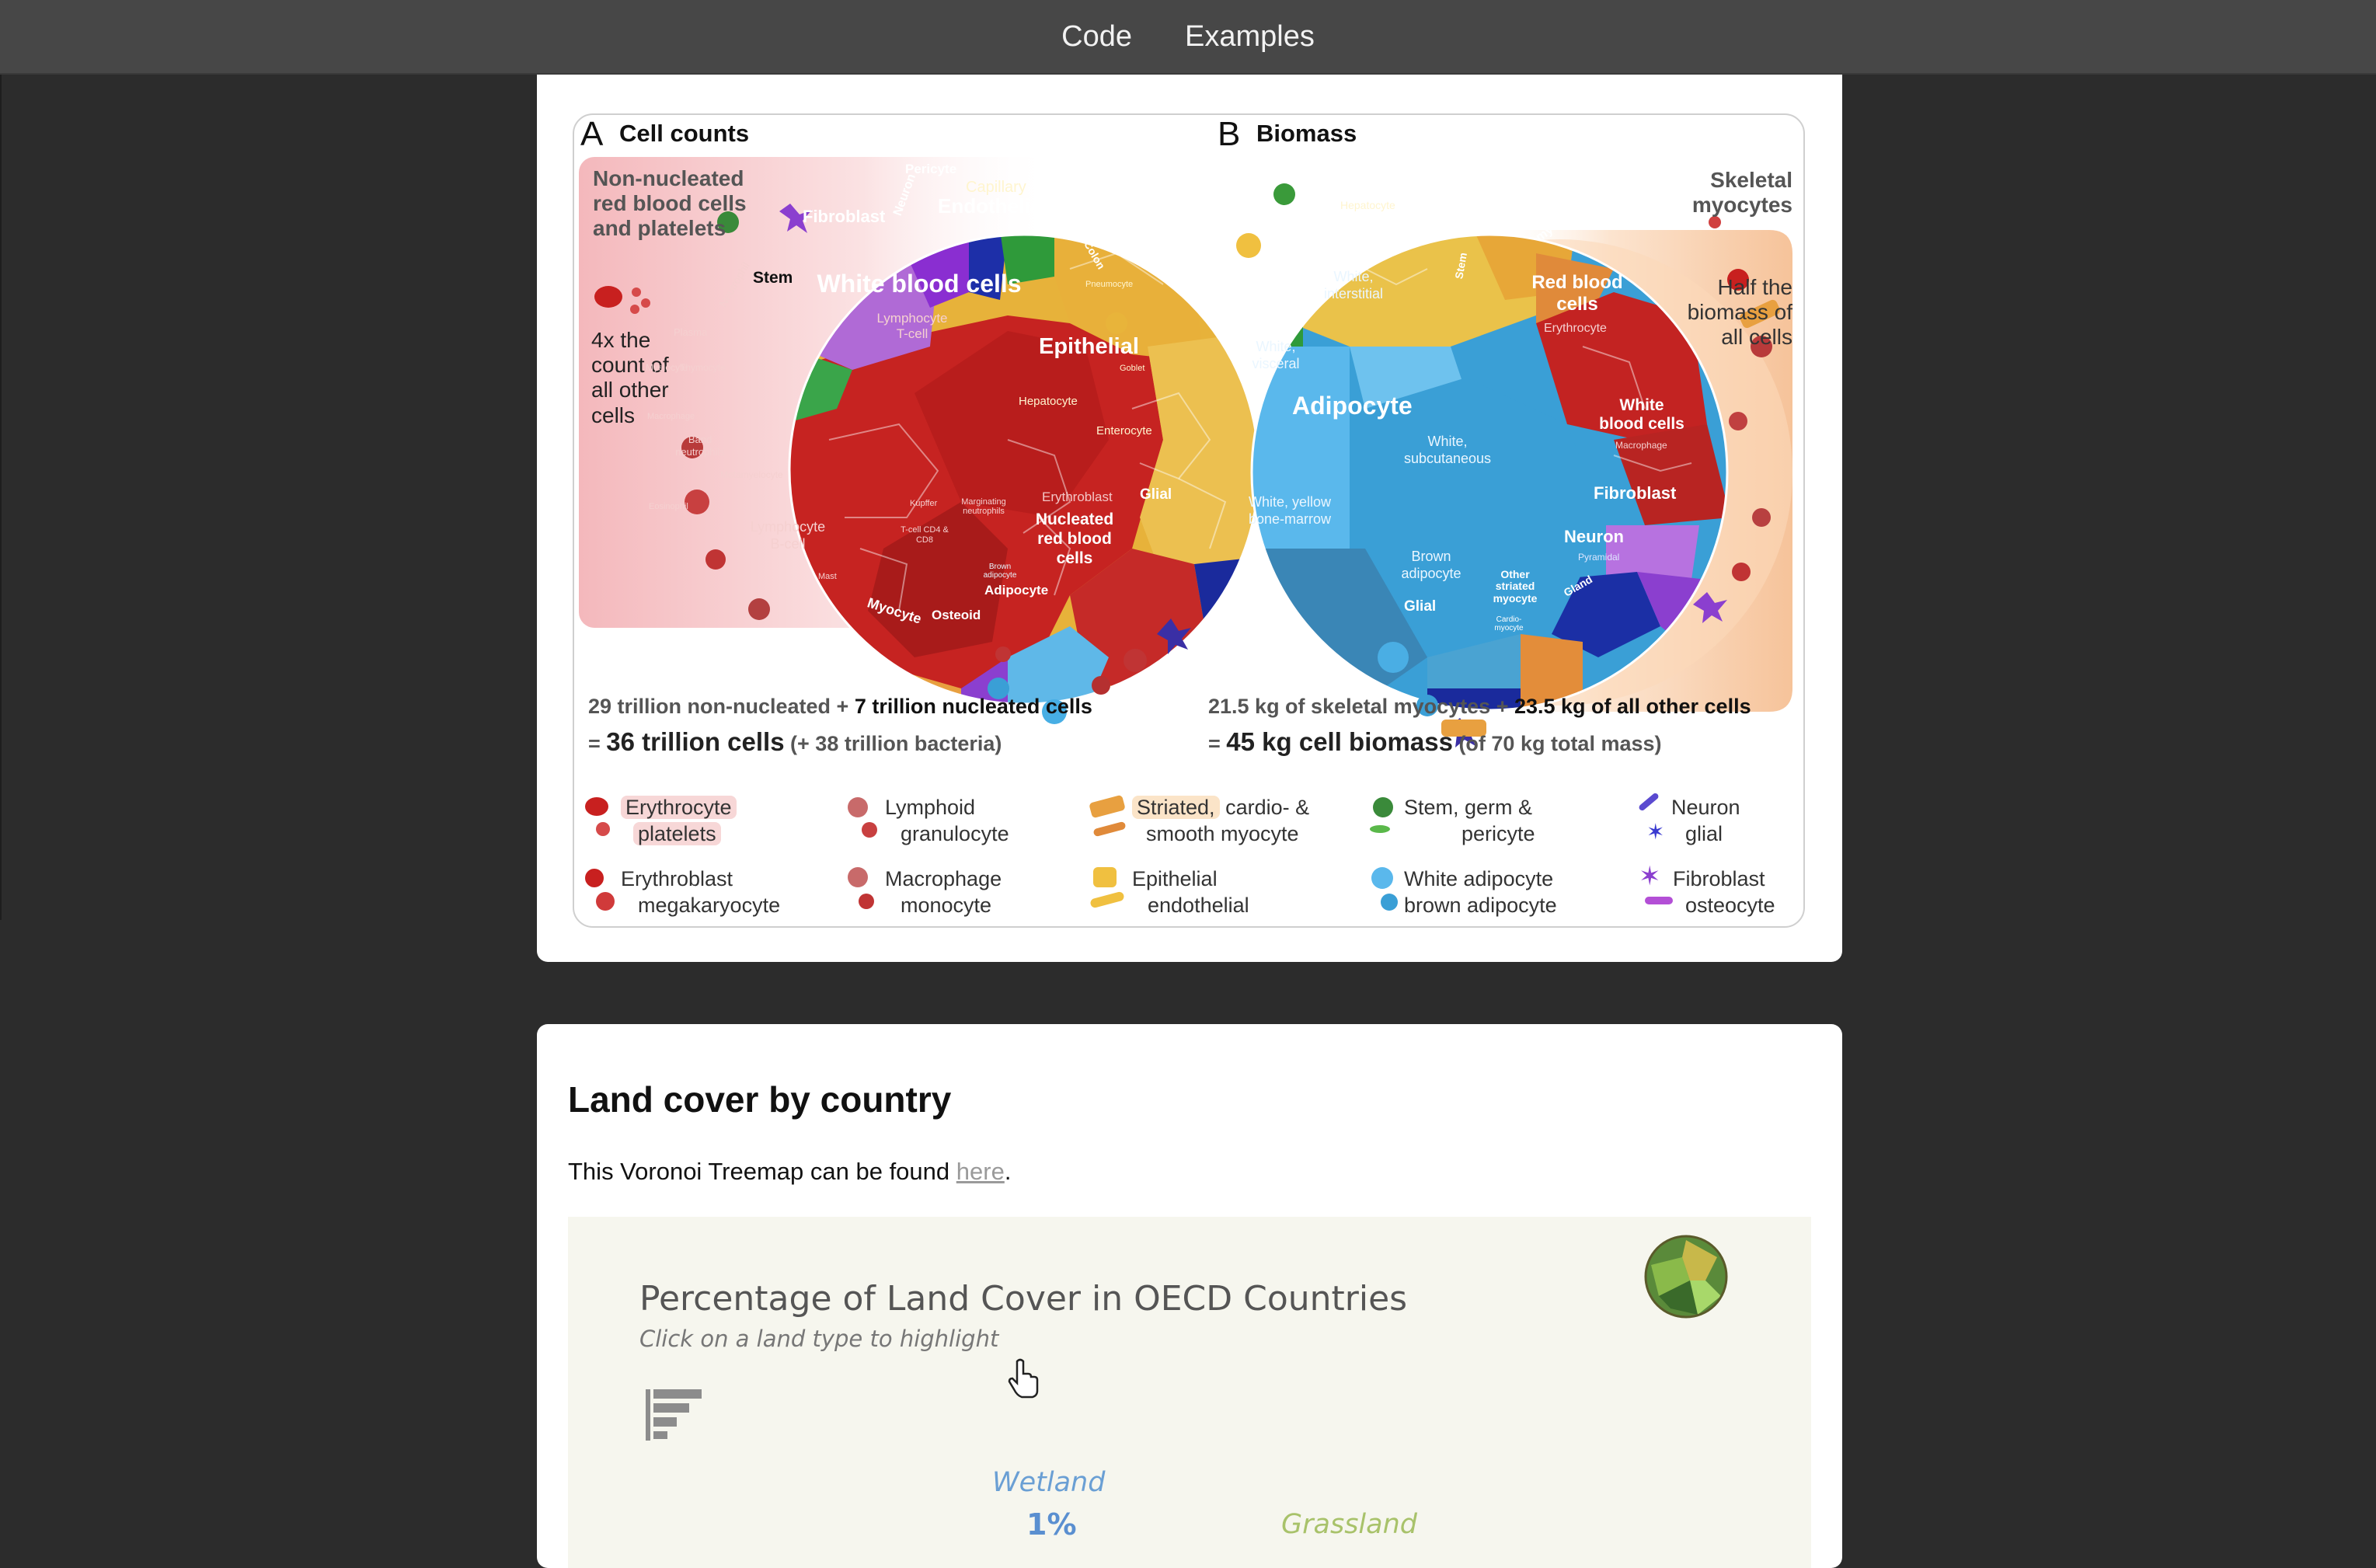  I want to click on a-label-wbc: White blood cells, so click(919, 284).